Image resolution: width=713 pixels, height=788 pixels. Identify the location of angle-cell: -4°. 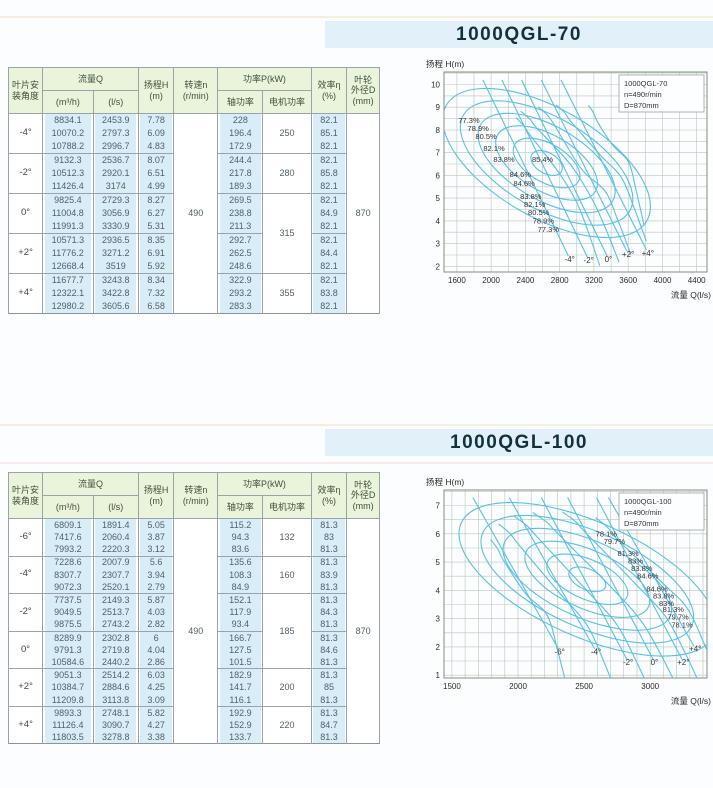
(25, 133).